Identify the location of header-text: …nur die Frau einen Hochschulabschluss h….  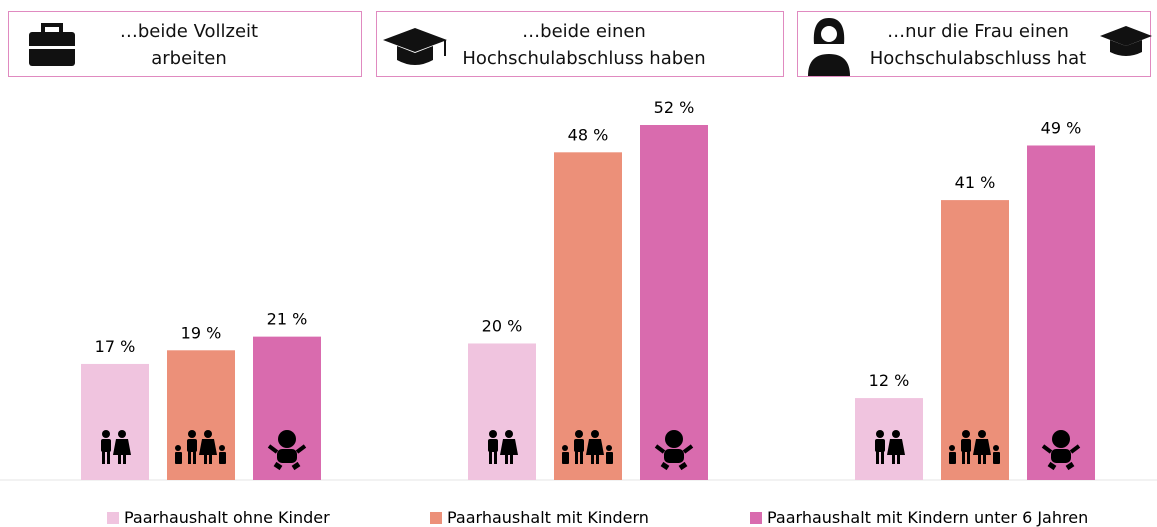
(978, 45).